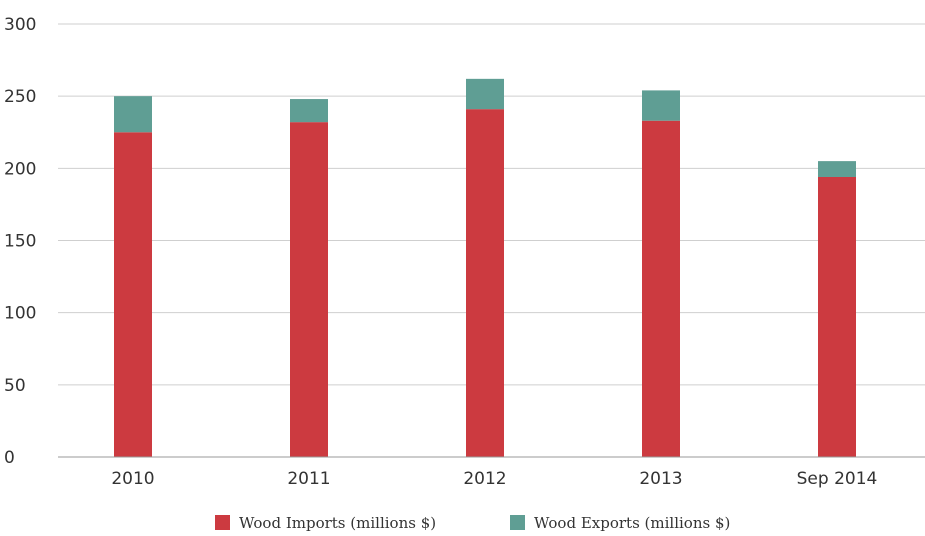 The width and height of the screenshot is (925, 536). I want to click on x-tick-label: 2013, so click(660, 479).